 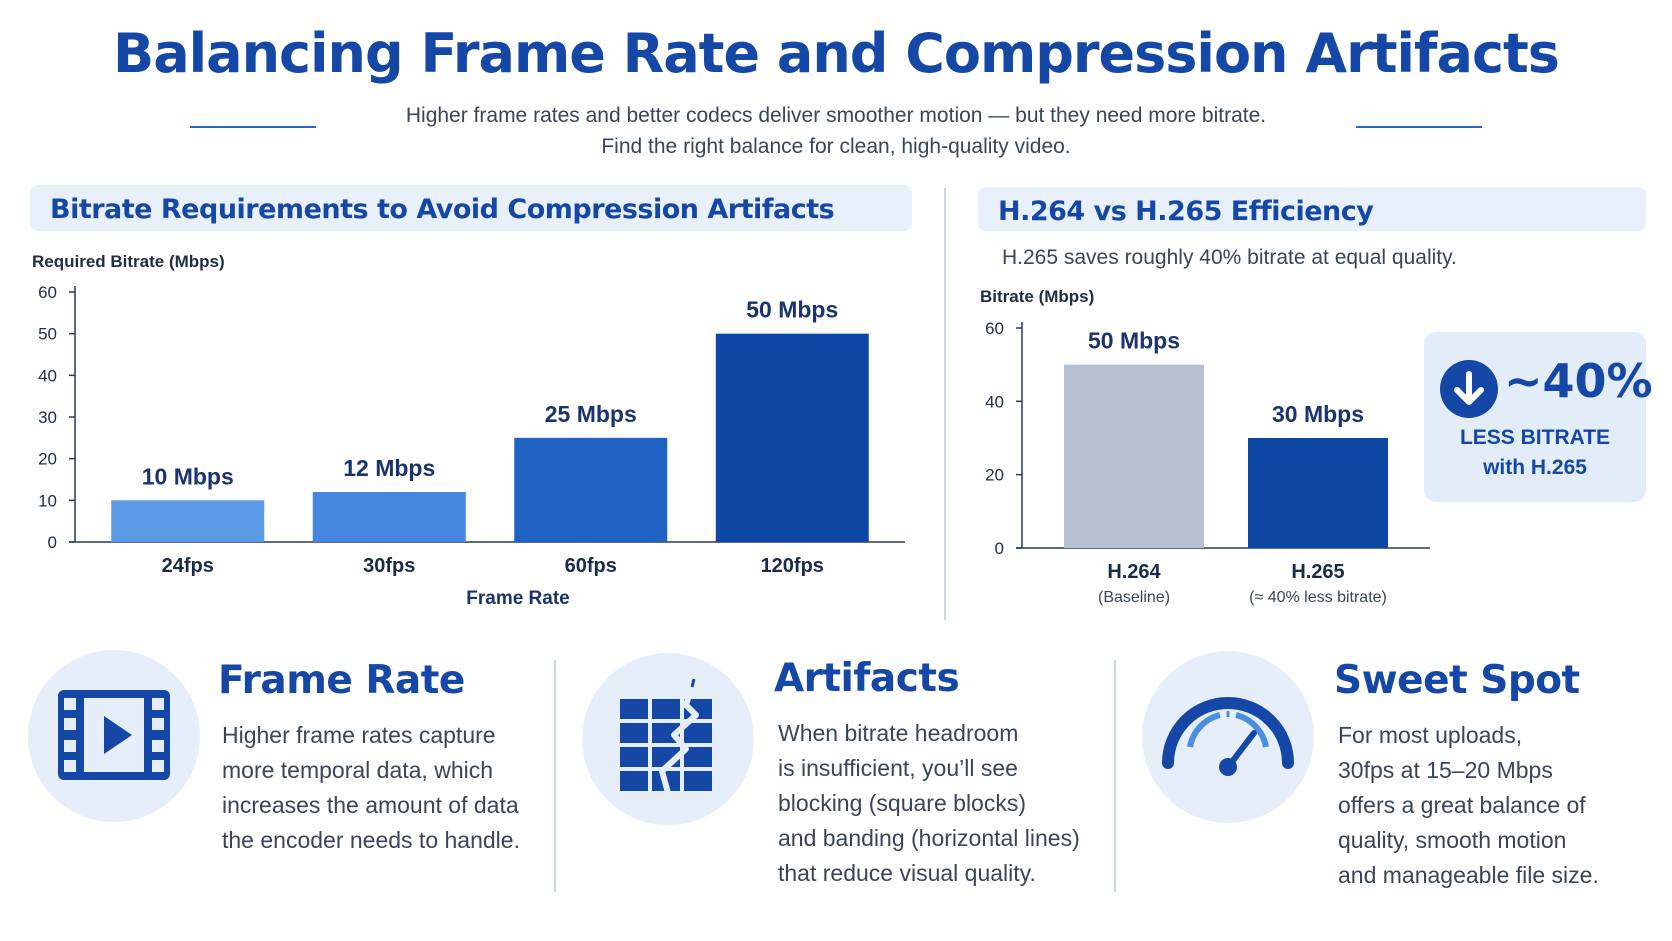 I want to click on y-tick-label: 30, so click(x=47, y=417).